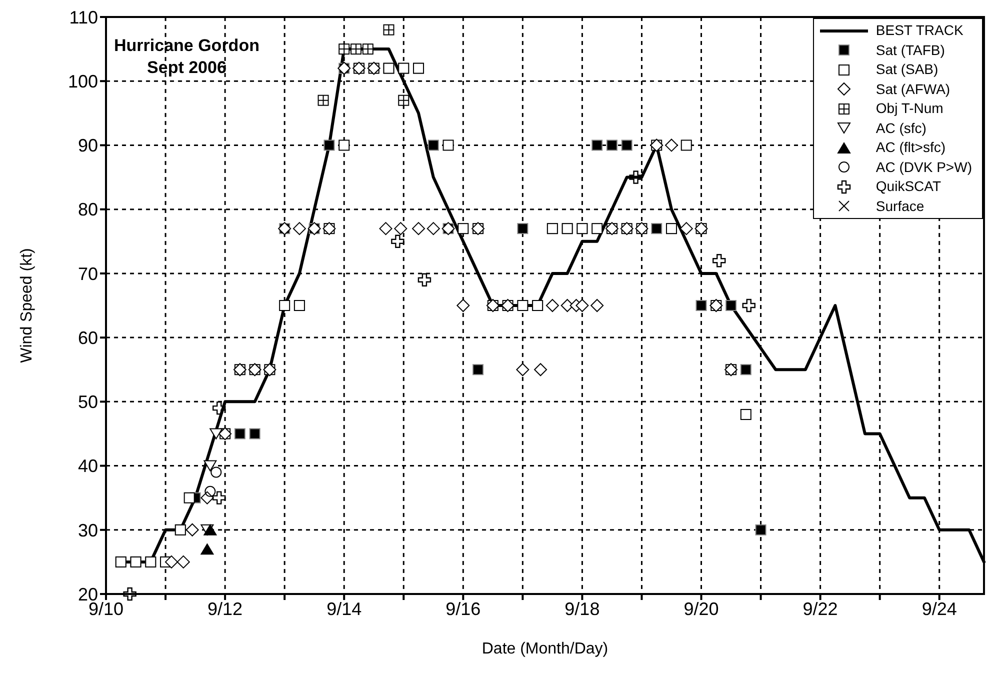  Describe the element at coordinates (27, 305) in the screenshot. I see `y-axis-title: Wind Speed (kt)` at that location.